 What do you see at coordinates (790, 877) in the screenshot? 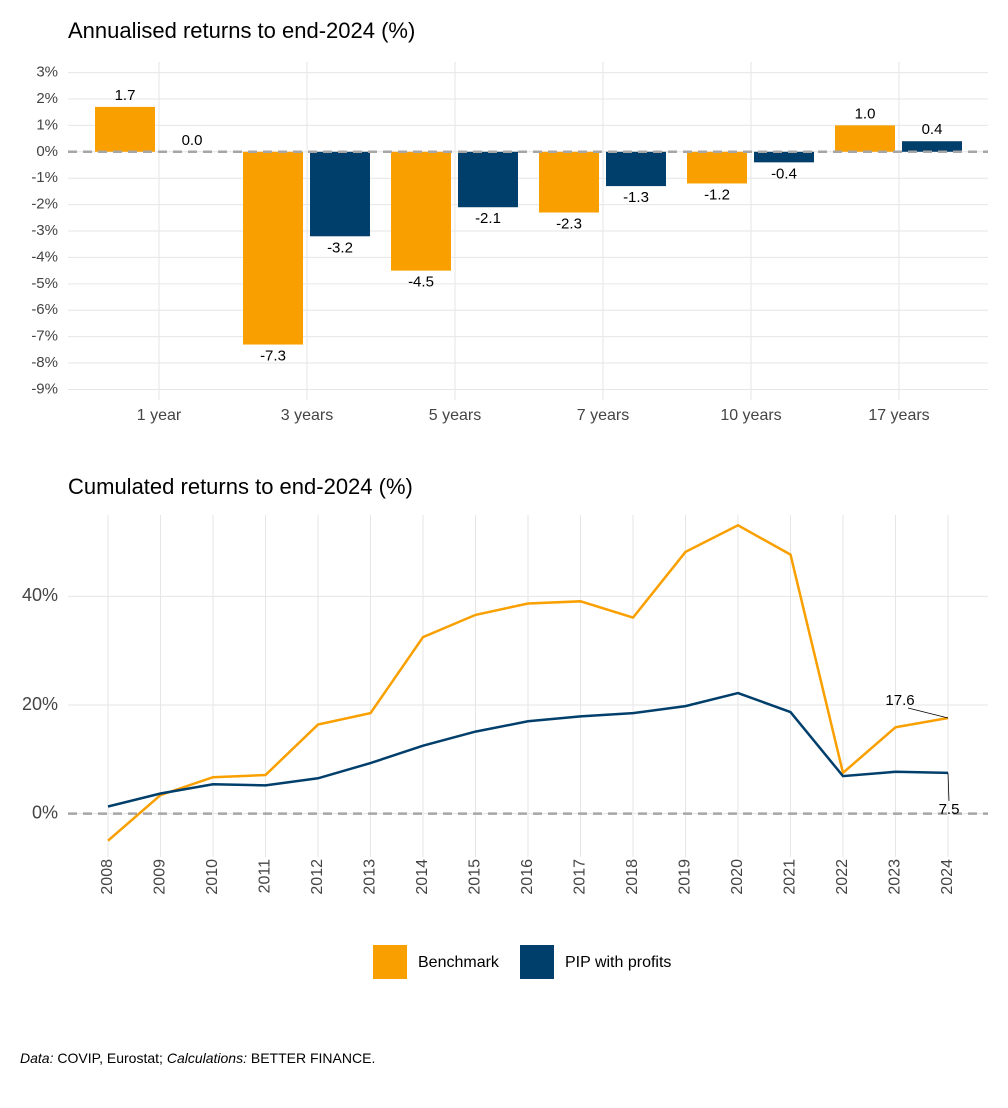
I see `x-tick-label: 2021` at bounding box center [790, 877].